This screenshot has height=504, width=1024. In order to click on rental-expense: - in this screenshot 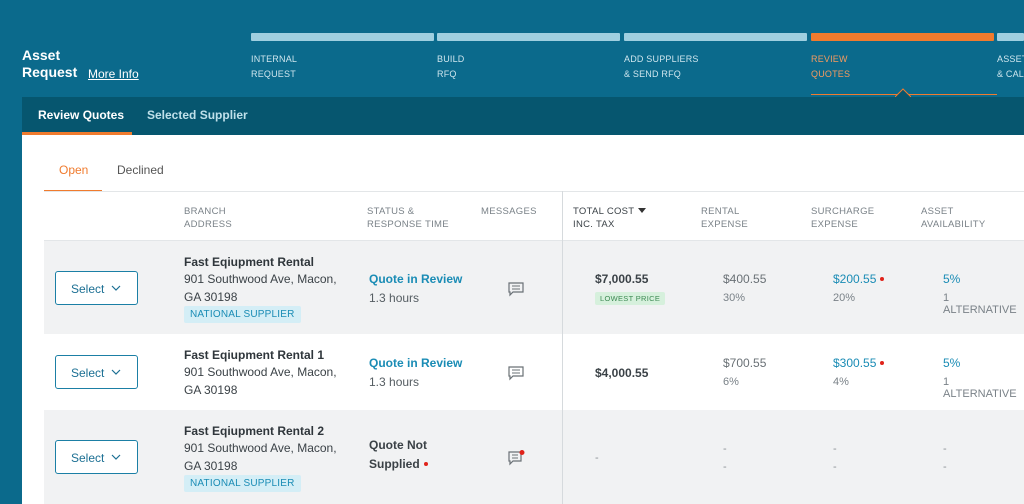, I will do `click(725, 449)`.